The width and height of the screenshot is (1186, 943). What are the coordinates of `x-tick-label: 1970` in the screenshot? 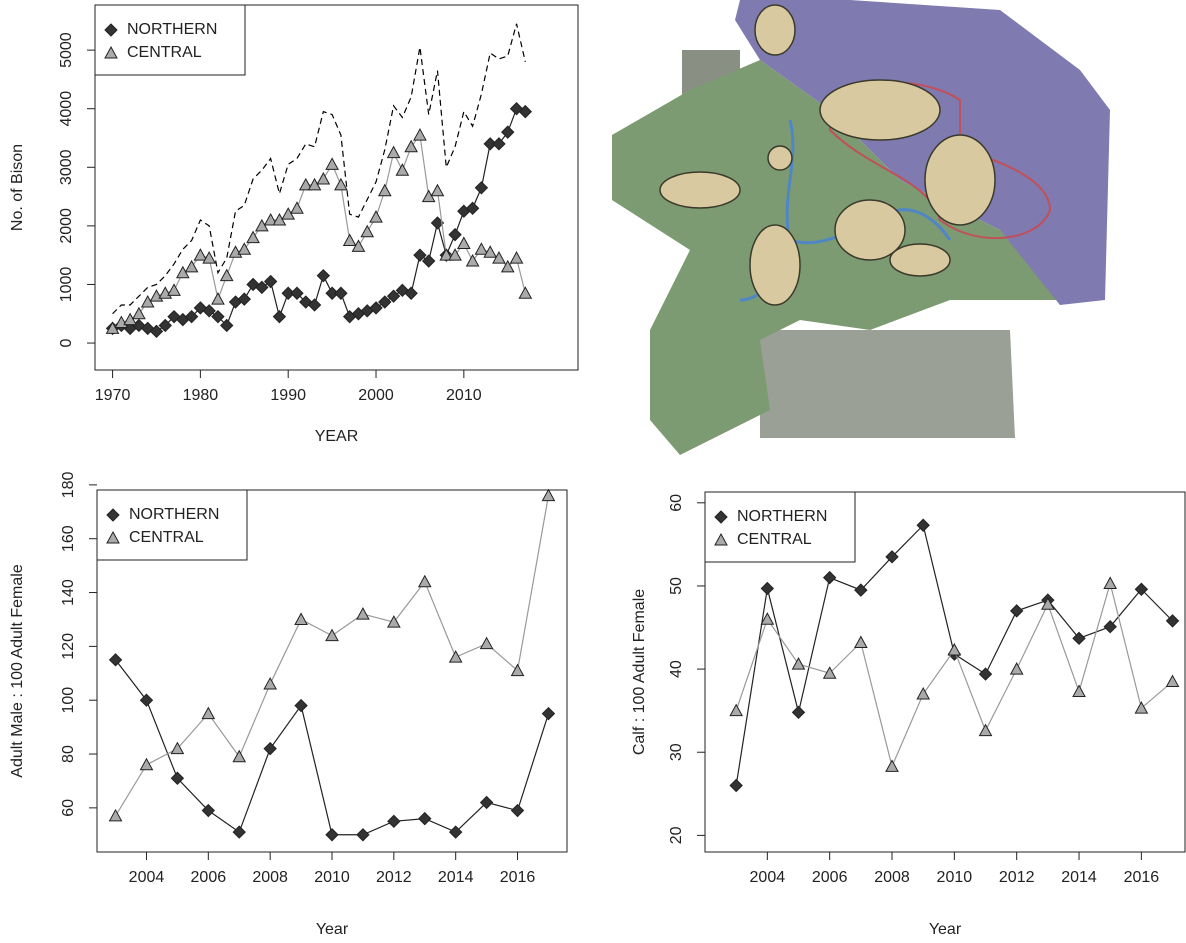 It's located at (113, 395).